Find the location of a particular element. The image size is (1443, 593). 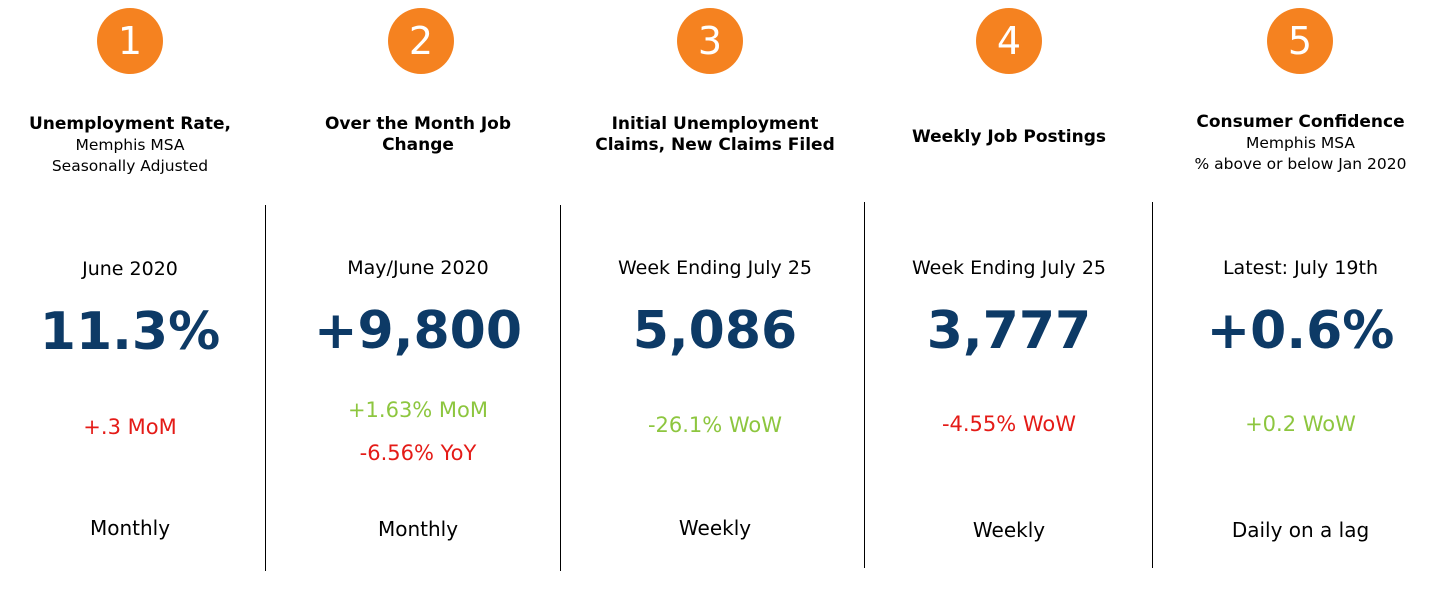

card-heading: Over the Month Job Change is located at coordinates (418, 135).